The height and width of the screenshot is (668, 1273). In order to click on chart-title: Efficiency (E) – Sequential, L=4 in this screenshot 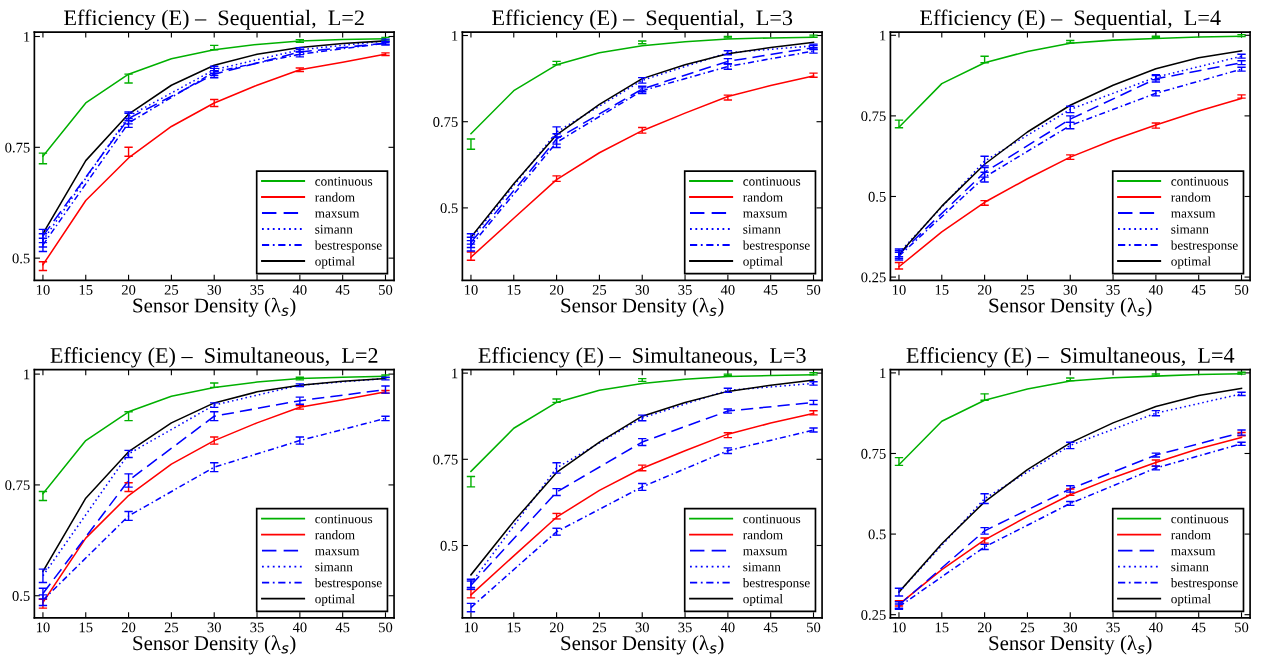, I will do `click(1070, 19)`.